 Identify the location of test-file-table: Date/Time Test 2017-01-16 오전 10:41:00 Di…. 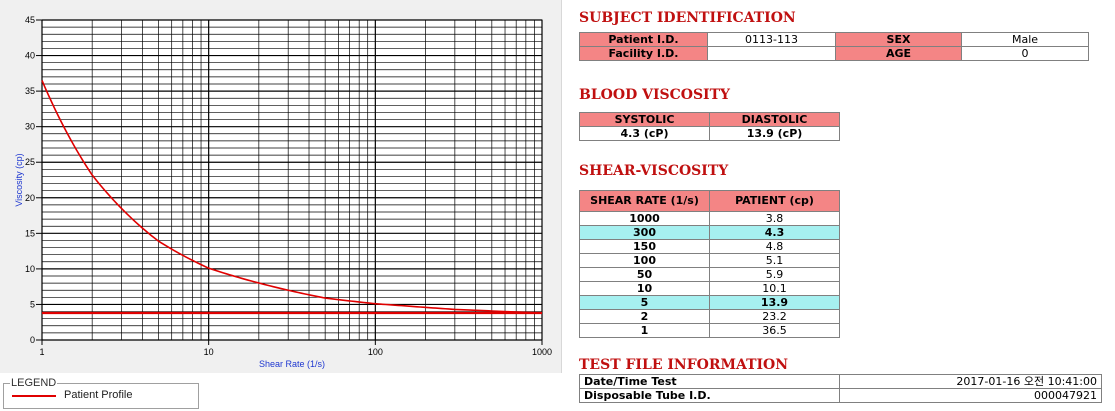
(840, 388).